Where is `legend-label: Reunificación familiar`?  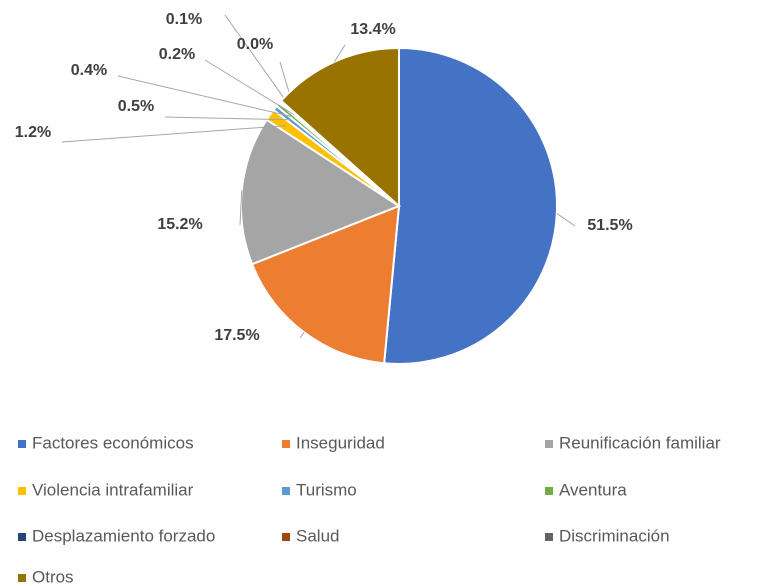 legend-label: Reunificación familiar is located at coordinates (640, 442).